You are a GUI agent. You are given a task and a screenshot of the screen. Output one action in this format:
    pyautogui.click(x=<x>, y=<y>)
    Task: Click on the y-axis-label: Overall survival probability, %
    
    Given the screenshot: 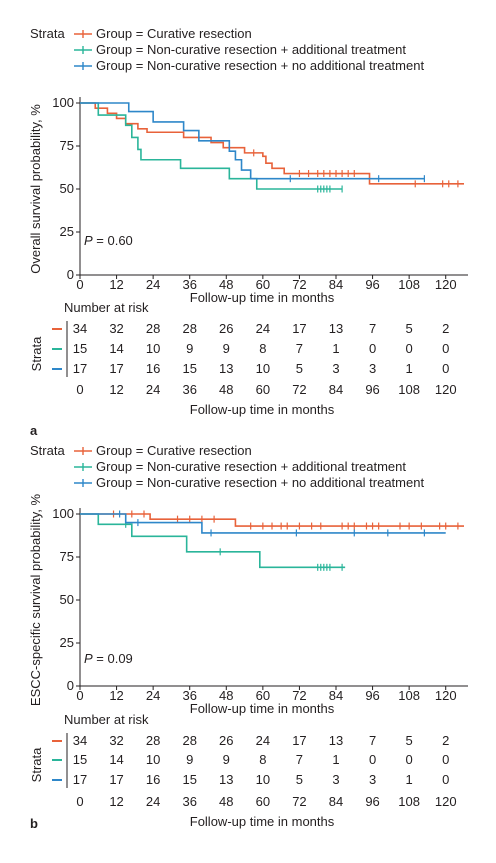 What is the action you would take?
    pyautogui.click(x=35, y=189)
    